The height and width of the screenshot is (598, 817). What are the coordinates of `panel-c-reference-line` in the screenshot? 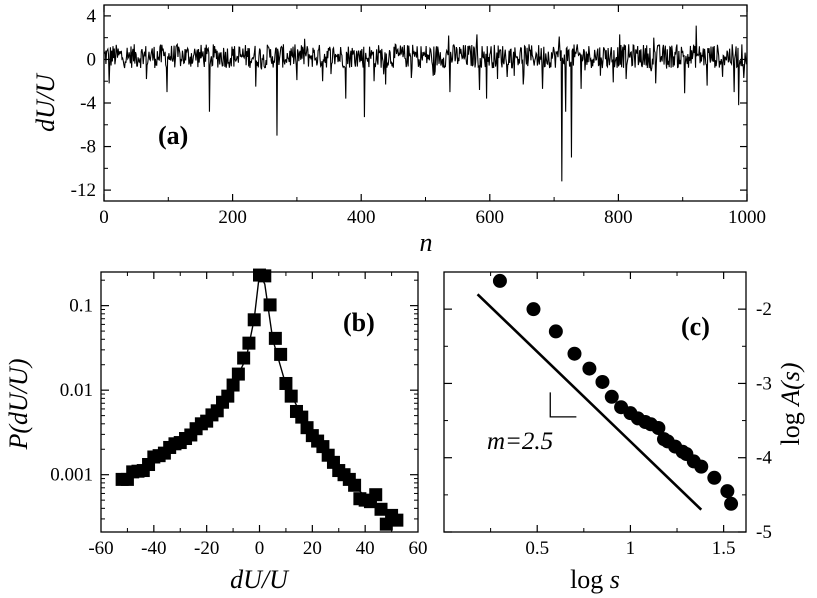 It's located at (589, 402).